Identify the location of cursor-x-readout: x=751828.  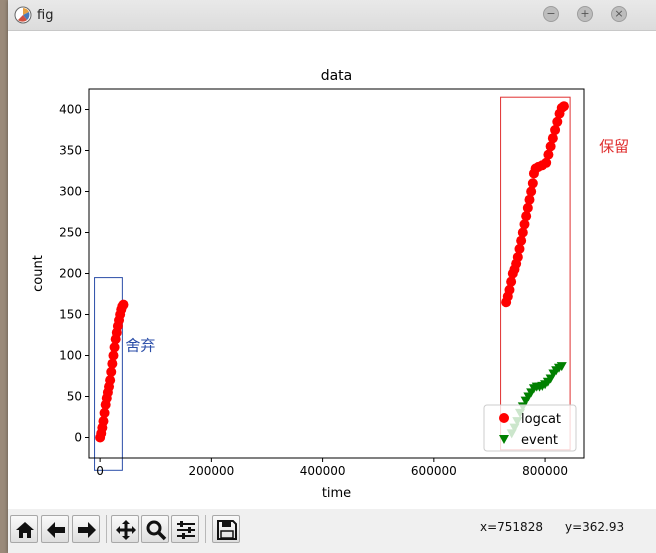
(511, 527).